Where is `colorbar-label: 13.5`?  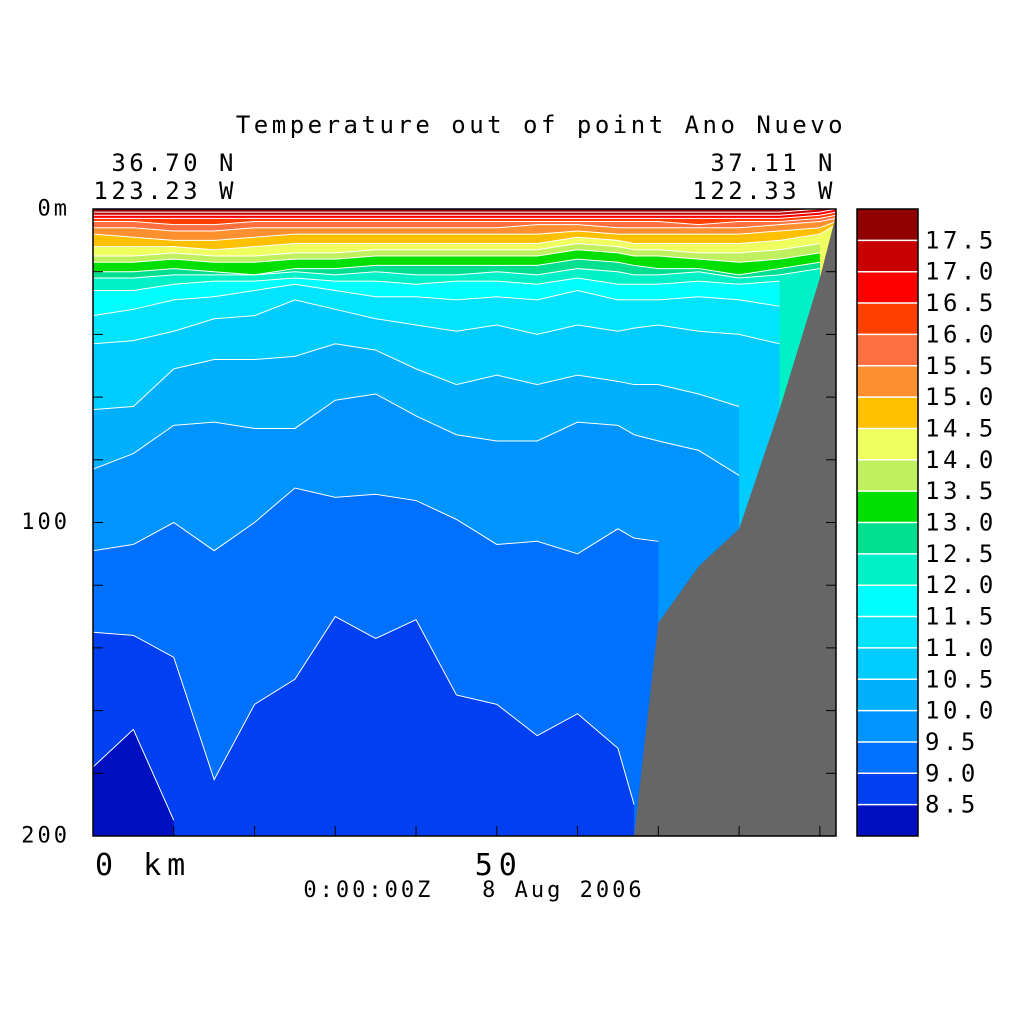
colorbar-label: 13.5 is located at coordinates (961, 491).